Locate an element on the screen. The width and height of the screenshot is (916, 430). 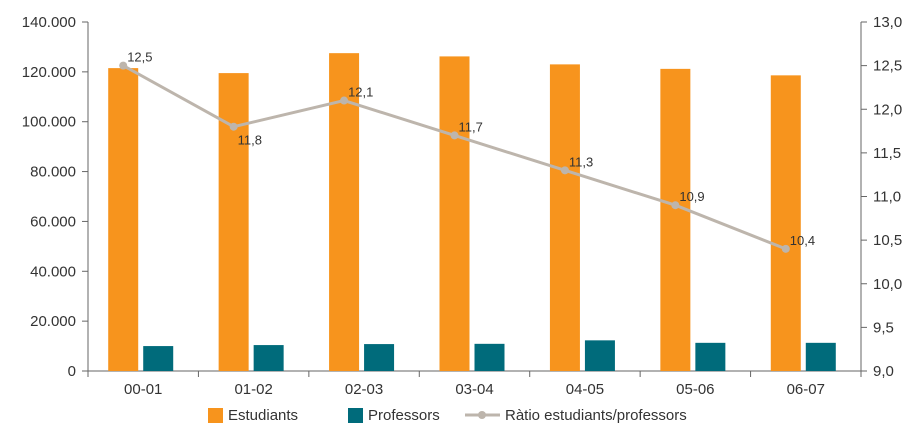
y-tick-label-right: 9,0 is located at coordinates (883, 371).